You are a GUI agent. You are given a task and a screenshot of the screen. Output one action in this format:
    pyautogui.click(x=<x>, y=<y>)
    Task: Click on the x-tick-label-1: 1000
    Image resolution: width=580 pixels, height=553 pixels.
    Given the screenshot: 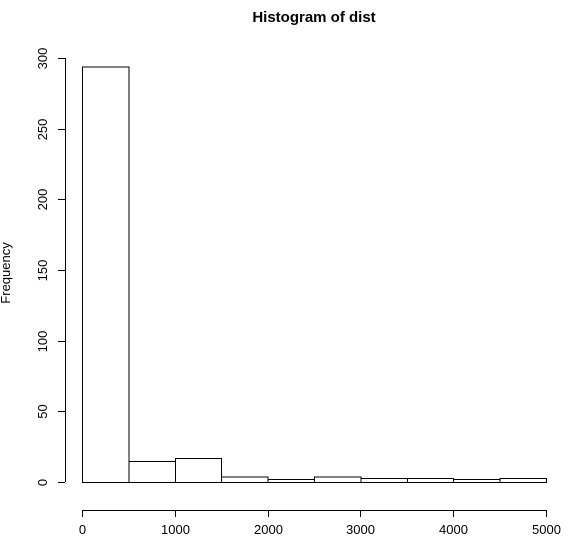 What is the action you would take?
    pyautogui.click(x=175, y=529)
    